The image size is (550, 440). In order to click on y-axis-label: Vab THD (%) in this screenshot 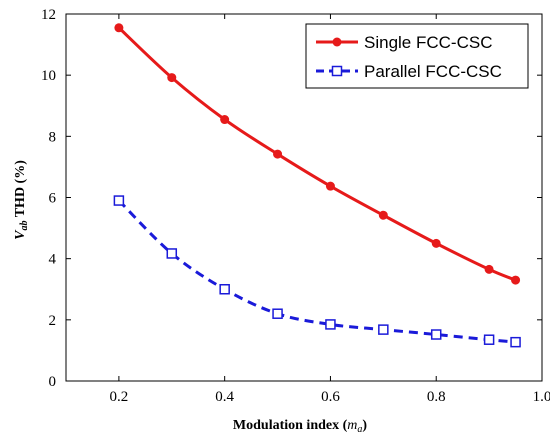, I will do `click(21, 200)`.